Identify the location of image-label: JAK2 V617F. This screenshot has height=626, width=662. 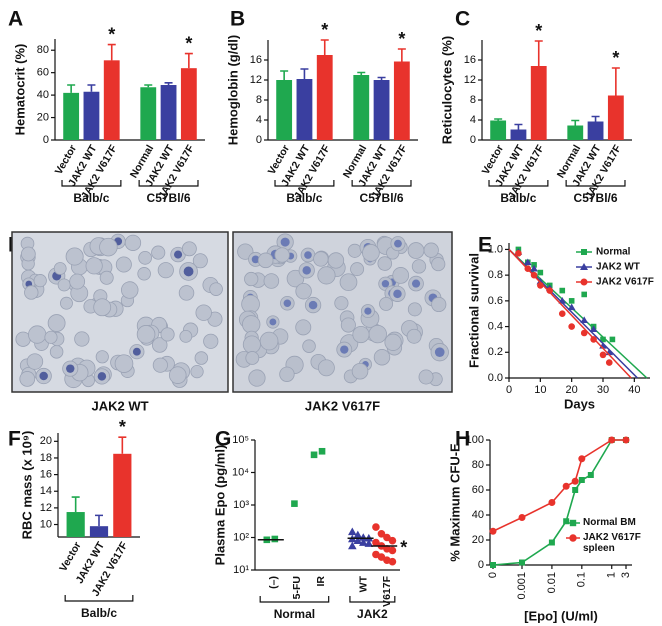
(342, 405).